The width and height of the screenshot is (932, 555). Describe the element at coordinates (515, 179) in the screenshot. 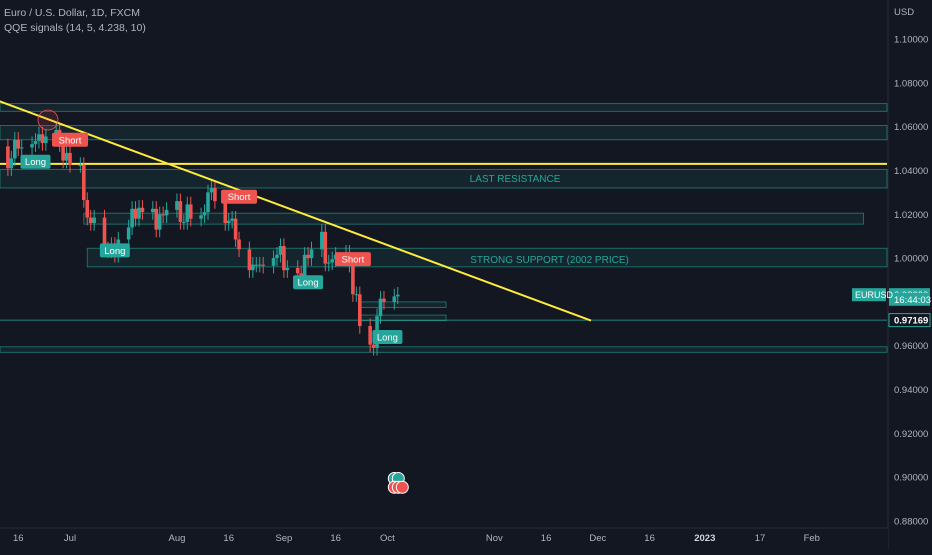

I see `zone-label: LAST RESISTANCE` at that location.